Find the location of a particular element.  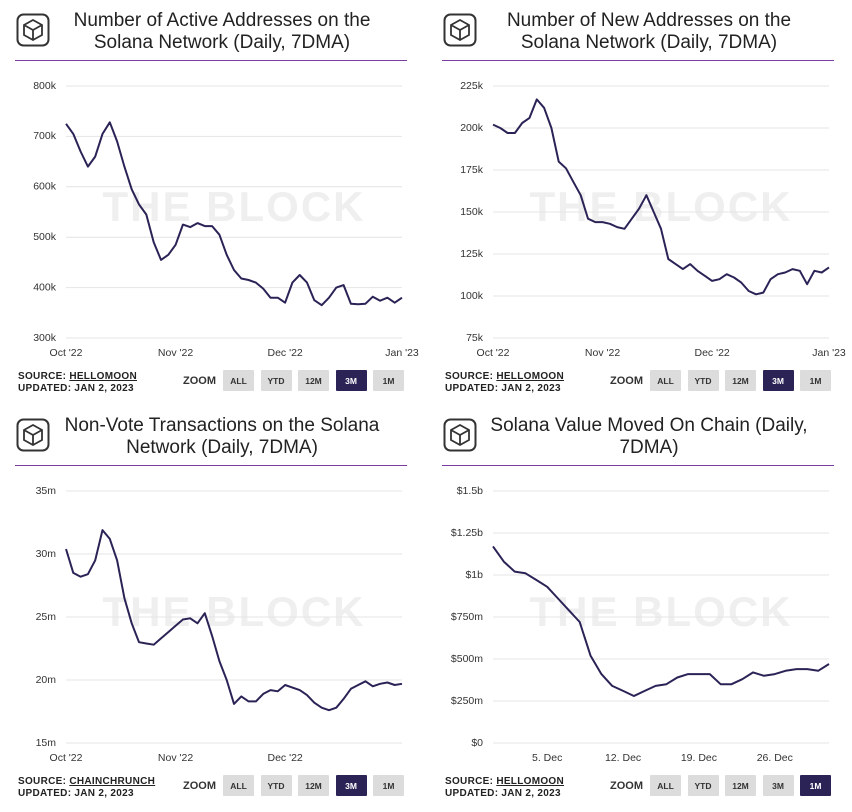

y-tick-label: $1b is located at coordinates (474, 575).